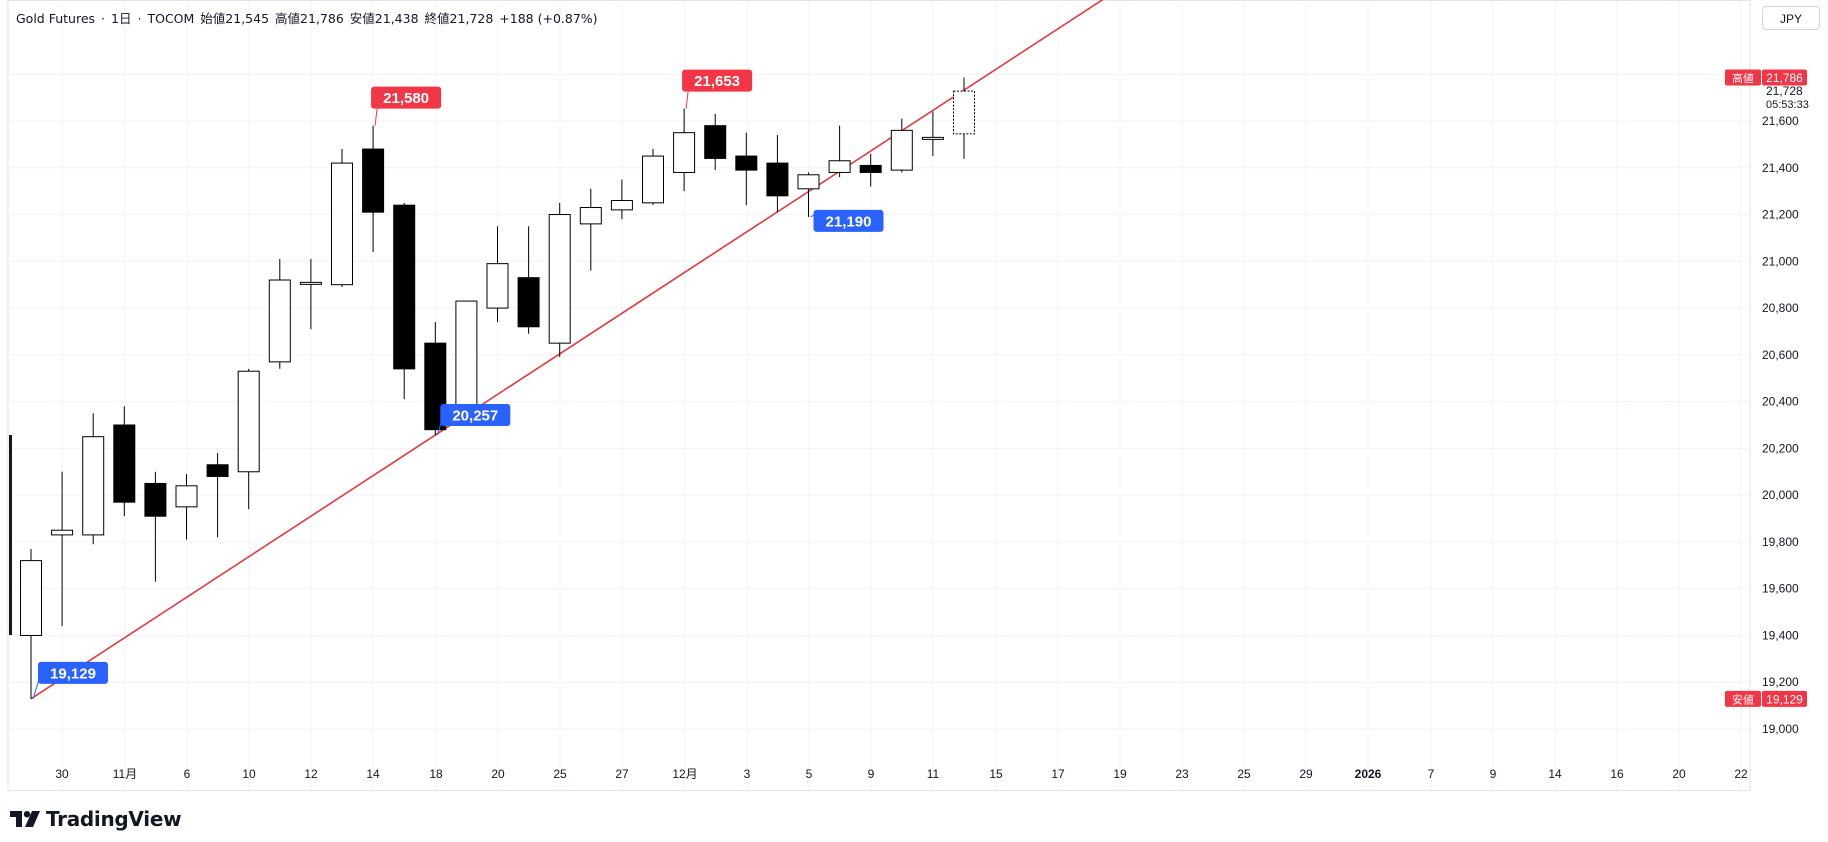 The height and width of the screenshot is (842, 1828). I want to click on price-label-text: 20,257, so click(475, 416).